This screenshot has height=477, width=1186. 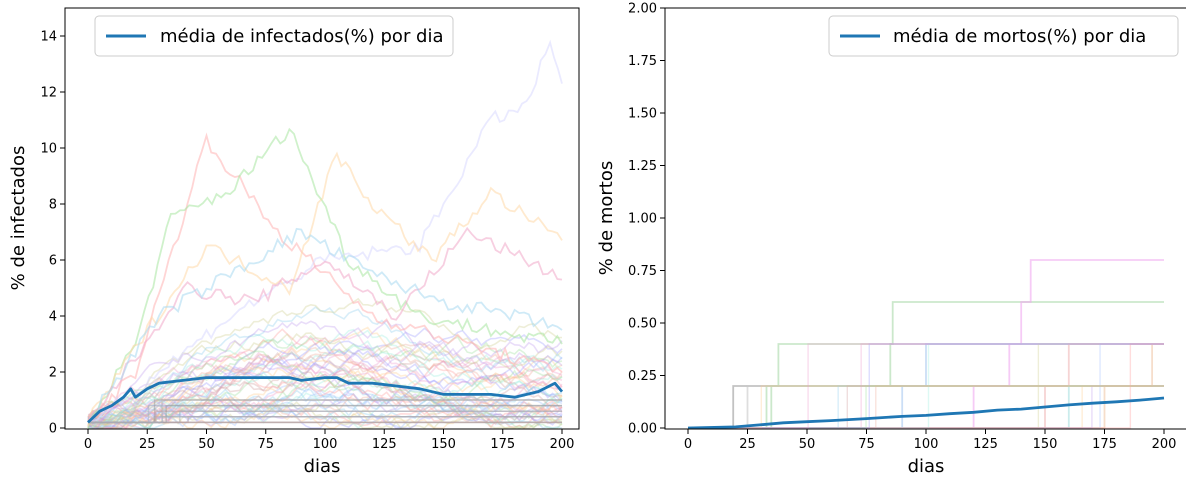 I want to click on deaths-legend-box, so click(x=1003, y=36).